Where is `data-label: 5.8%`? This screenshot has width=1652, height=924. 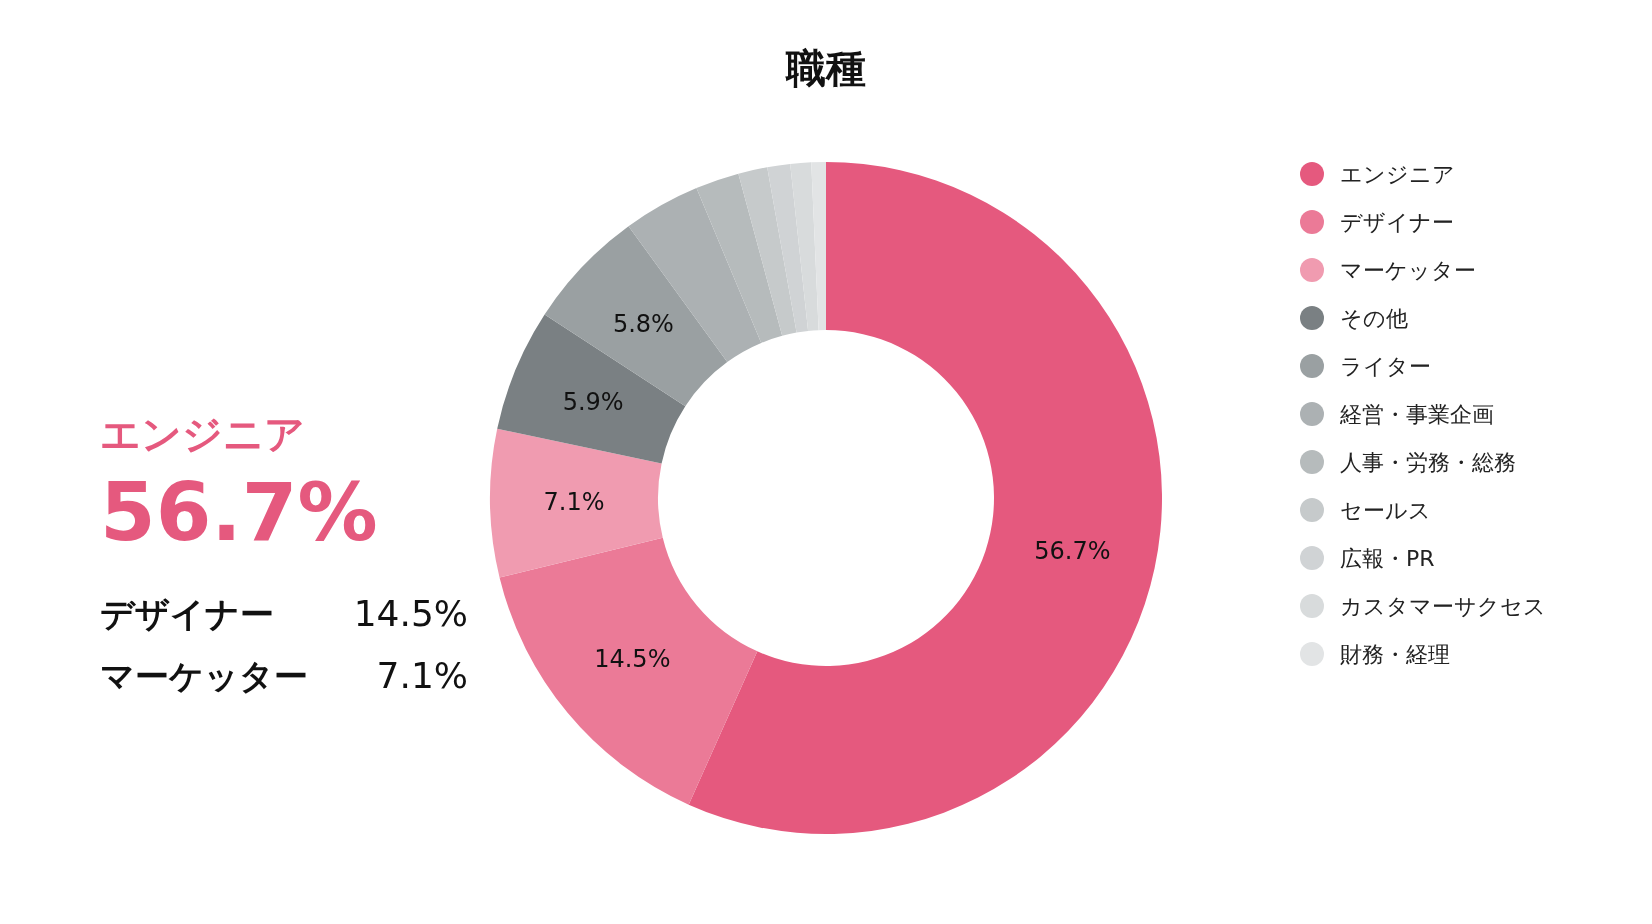 data-label: 5.8% is located at coordinates (643, 324).